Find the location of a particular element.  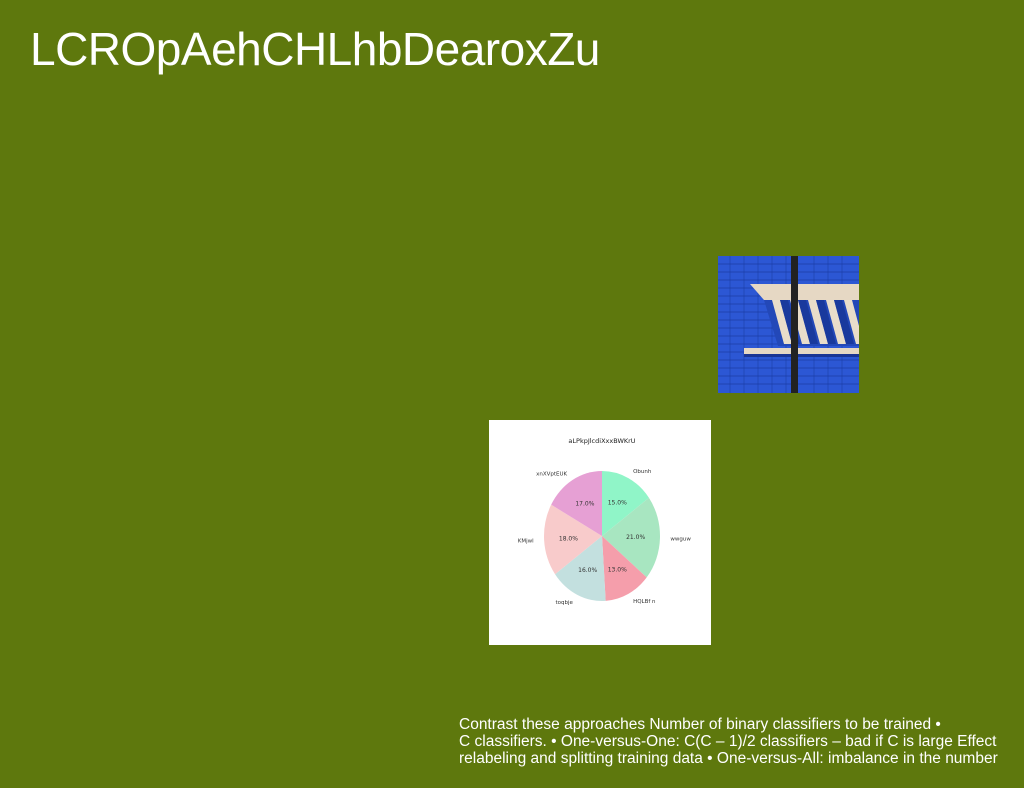

slice-percent-label: 13.0% is located at coordinates (617, 570).